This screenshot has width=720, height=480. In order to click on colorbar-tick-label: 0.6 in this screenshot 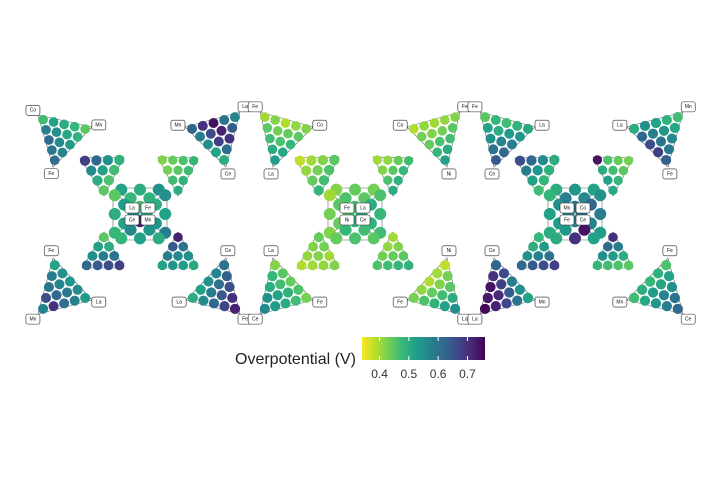, I will do `click(438, 374)`.